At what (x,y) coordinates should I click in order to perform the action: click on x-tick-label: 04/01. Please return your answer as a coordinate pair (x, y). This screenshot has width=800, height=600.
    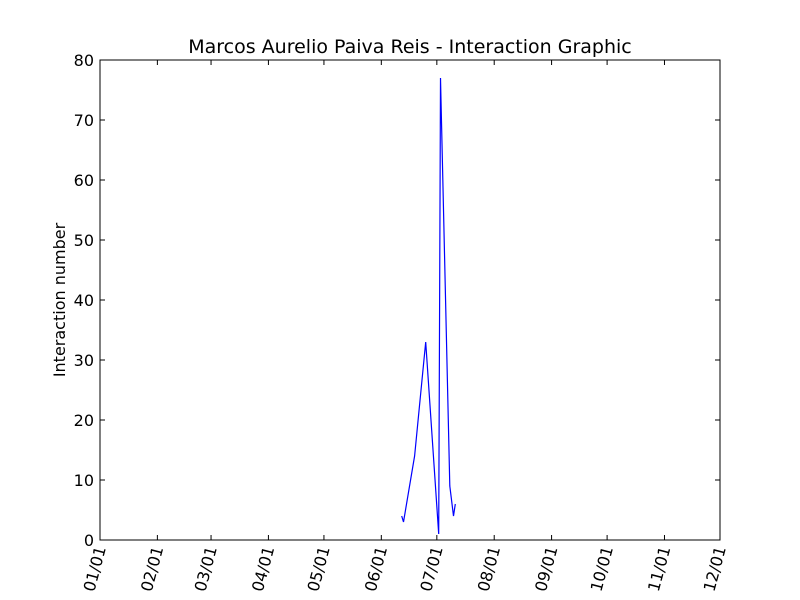
    Looking at the image, I should click on (263, 568).